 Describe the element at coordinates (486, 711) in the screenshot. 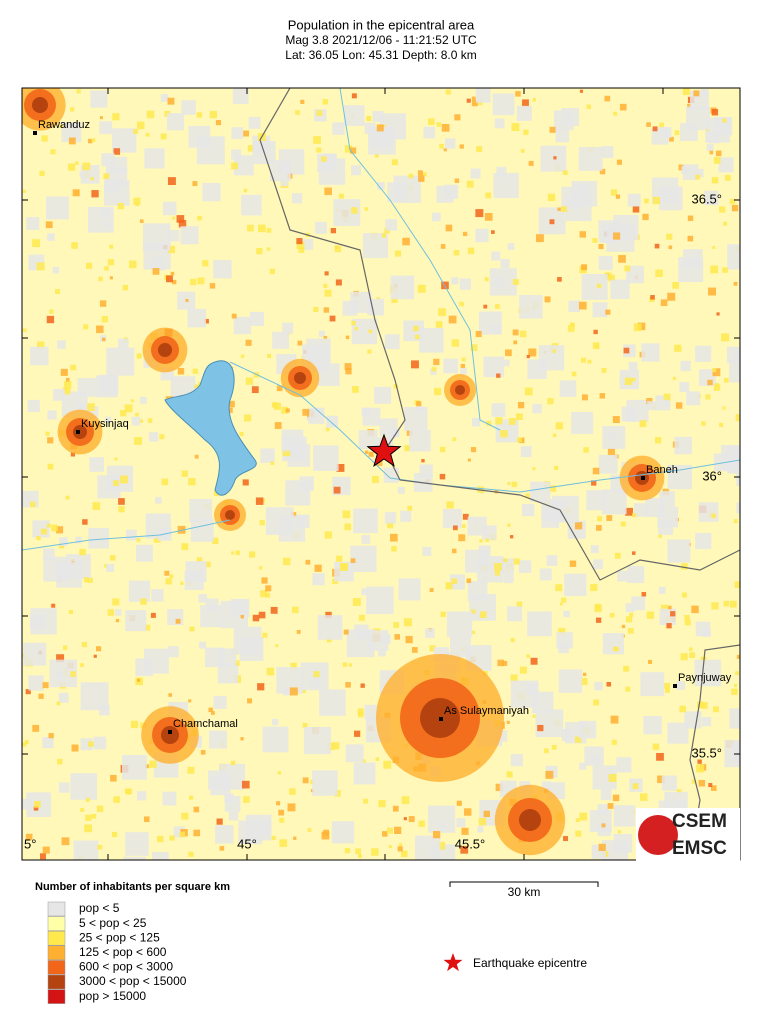

I see `city-label: As Sulaymaniyah` at that location.